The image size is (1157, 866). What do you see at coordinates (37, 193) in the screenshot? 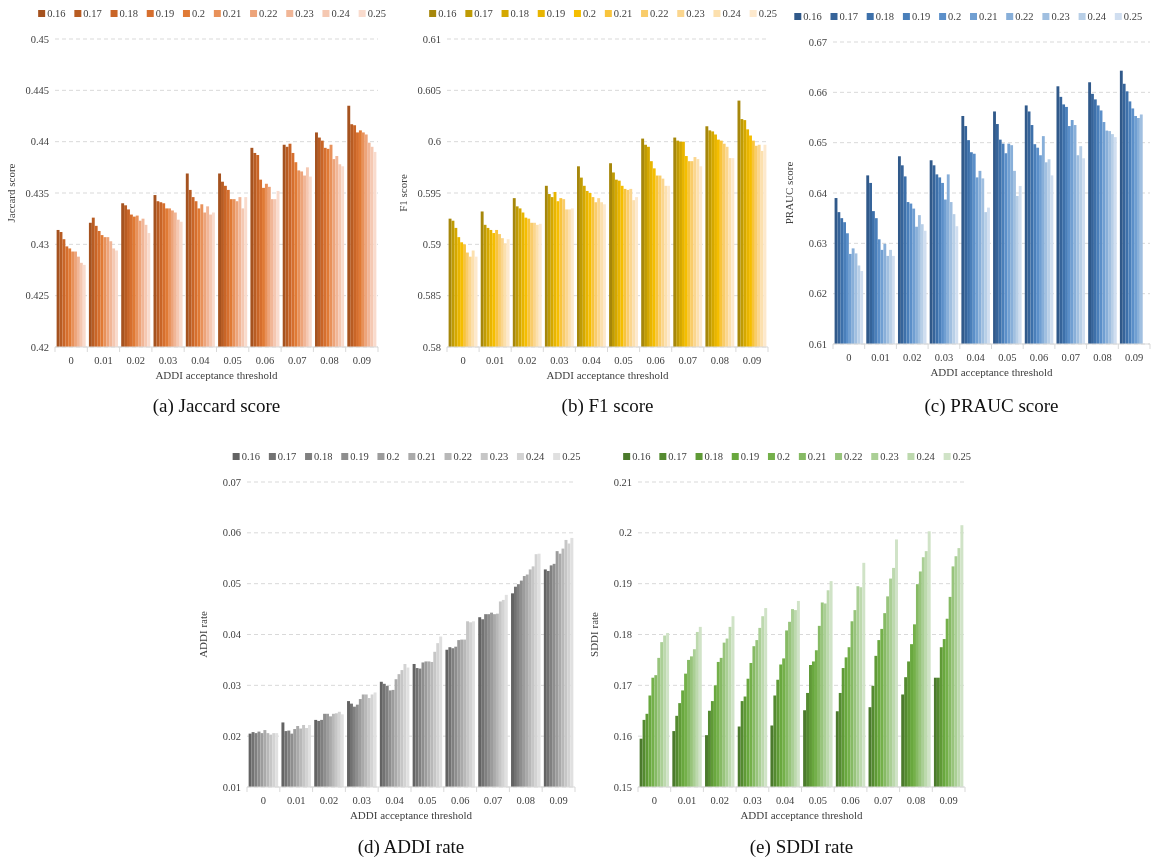
I see `y-tick-label: 0.435` at bounding box center [37, 193].